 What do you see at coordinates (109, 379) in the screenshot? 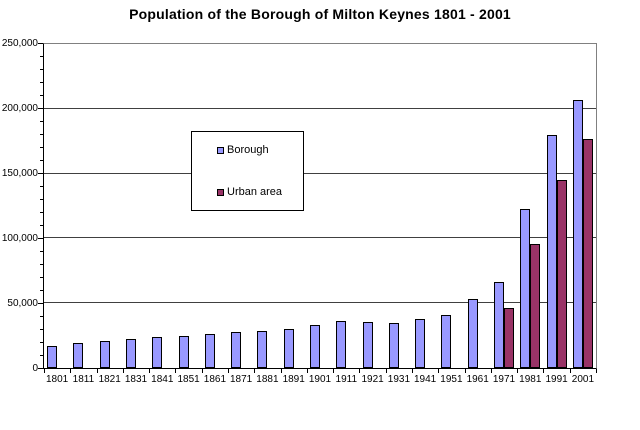
I see `x-tick-label-1821: 1821` at bounding box center [109, 379].